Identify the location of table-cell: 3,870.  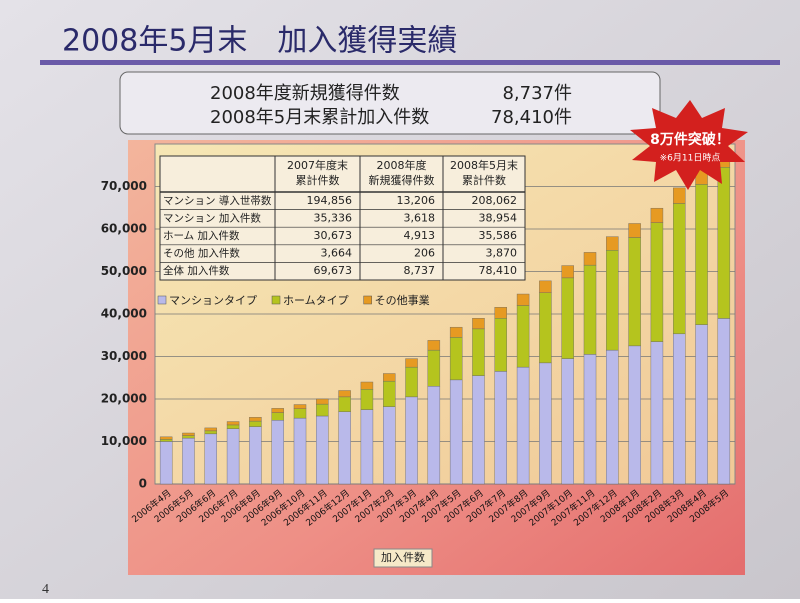
(502, 253).